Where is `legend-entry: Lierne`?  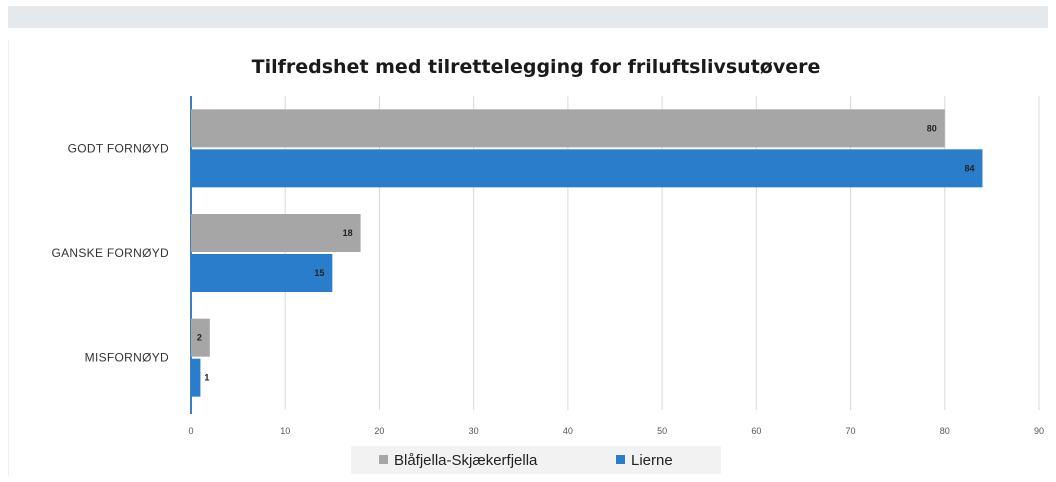 legend-entry: Lierne is located at coordinates (652, 460).